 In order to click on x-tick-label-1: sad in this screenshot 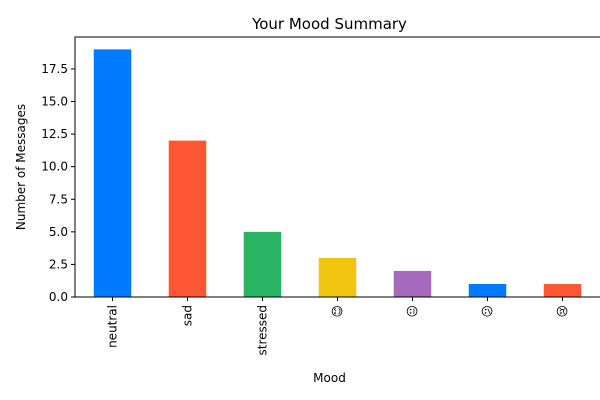, I will do `click(188, 315)`.